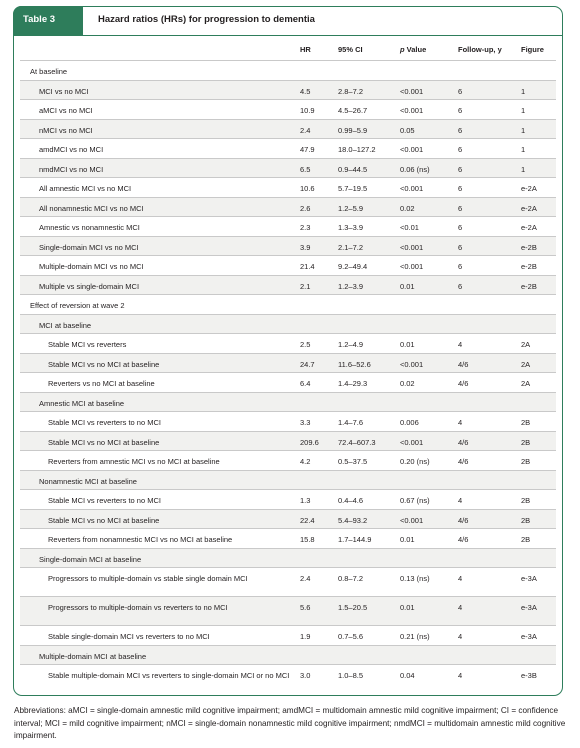 The height and width of the screenshot is (748, 580). I want to click on figure-cell: 2A, so click(526, 344).